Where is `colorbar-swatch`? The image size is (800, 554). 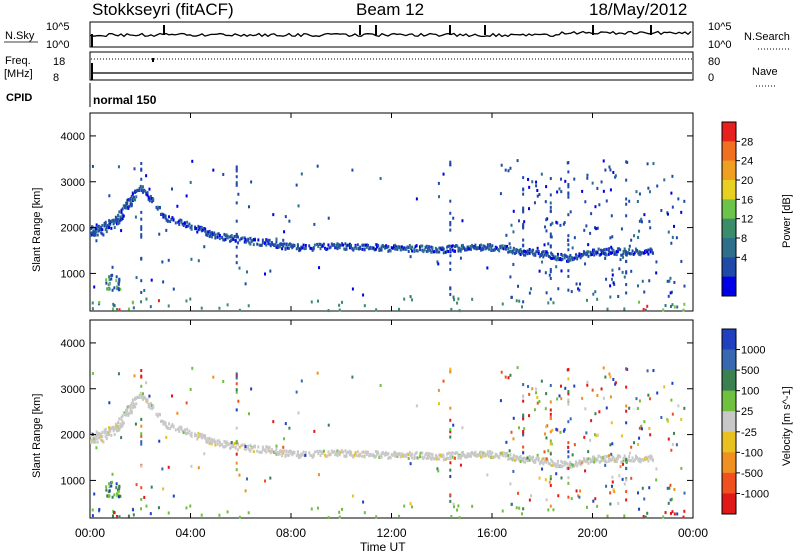 colorbar-swatch is located at coordinates (729, 381).